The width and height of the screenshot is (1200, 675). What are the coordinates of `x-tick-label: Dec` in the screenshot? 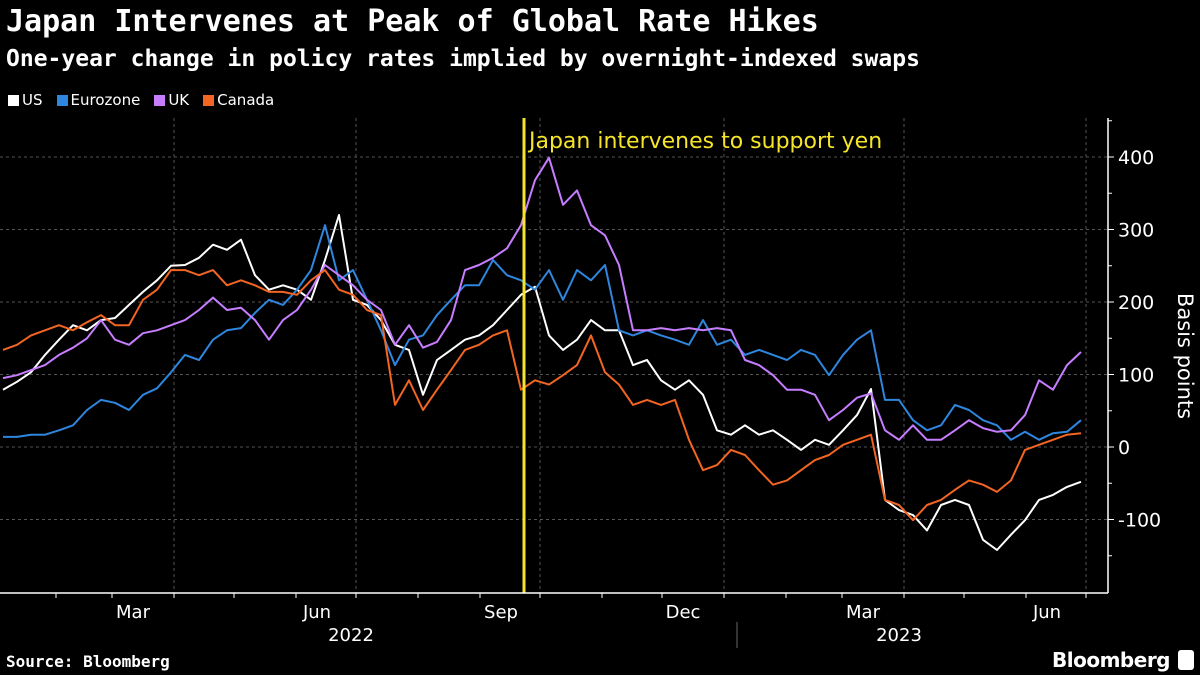 It's located at (683, 612).